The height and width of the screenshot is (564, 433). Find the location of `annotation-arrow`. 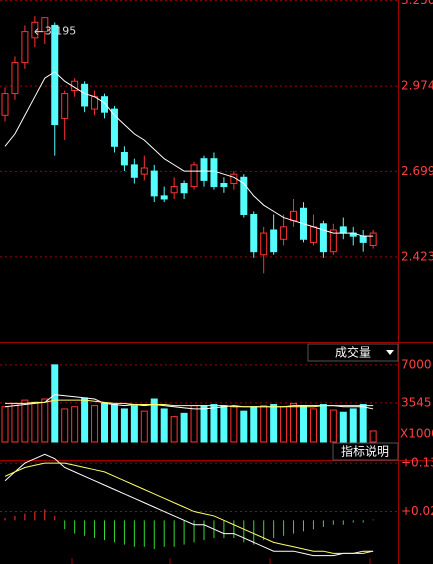

annotation-arrow is located at coordinates (38, 32).